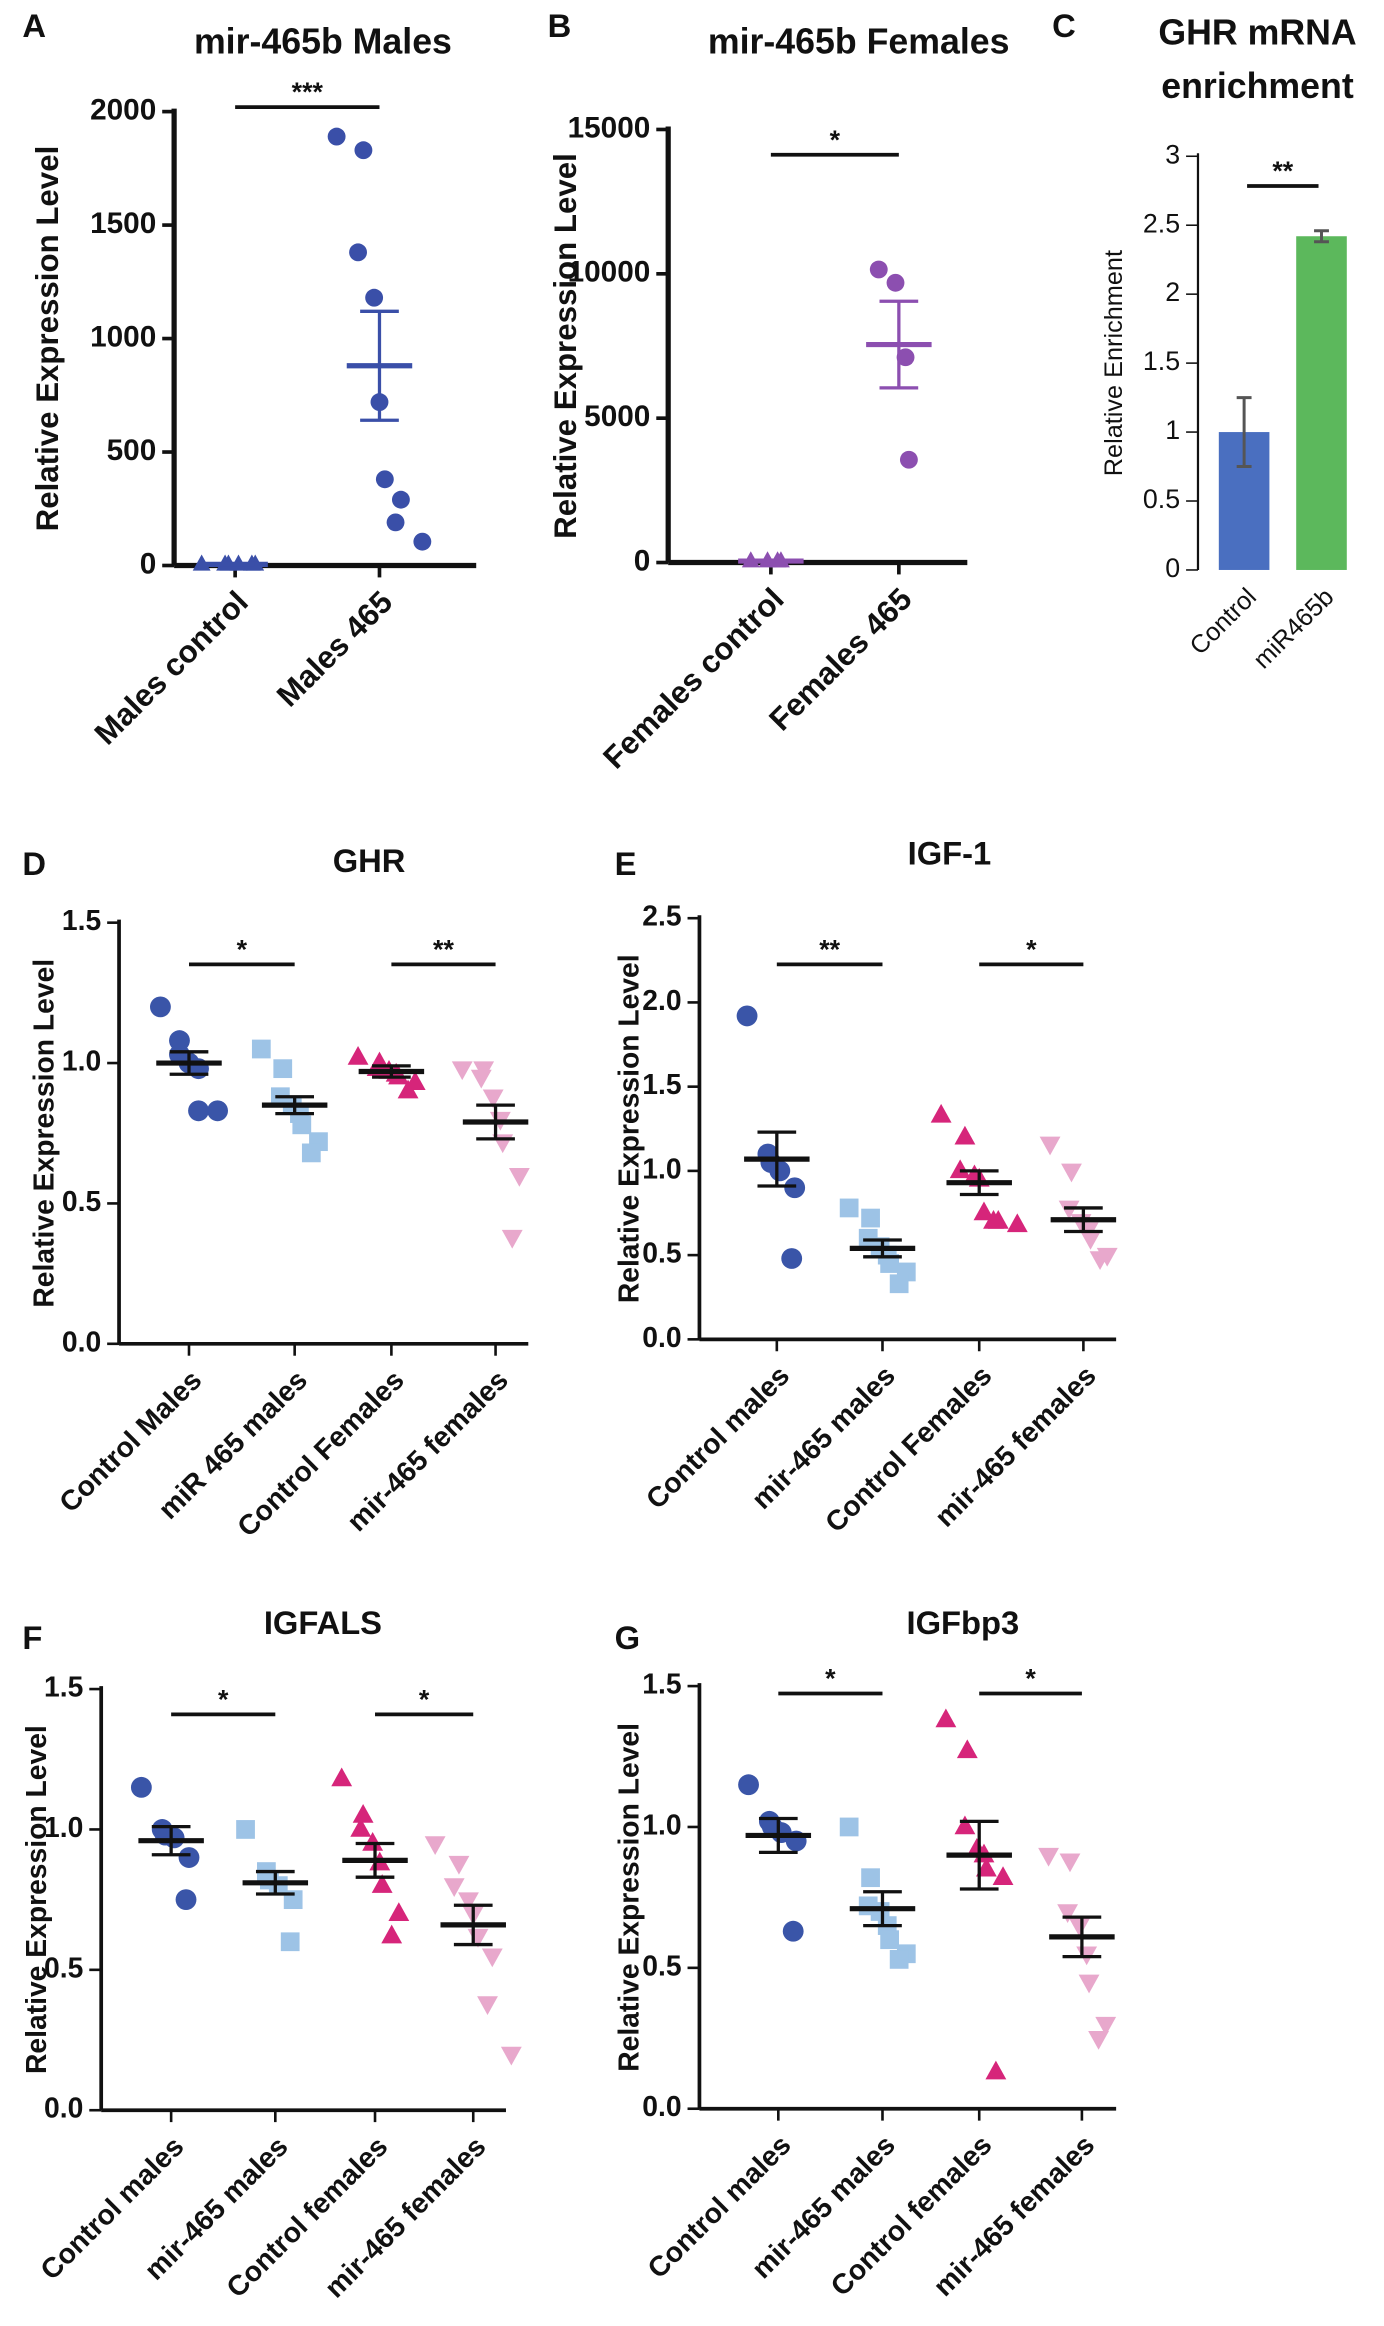 The height and width of the screenshot is (2326, 1384). I want to click on y-tick-label: 2.5, so click(661, 916).